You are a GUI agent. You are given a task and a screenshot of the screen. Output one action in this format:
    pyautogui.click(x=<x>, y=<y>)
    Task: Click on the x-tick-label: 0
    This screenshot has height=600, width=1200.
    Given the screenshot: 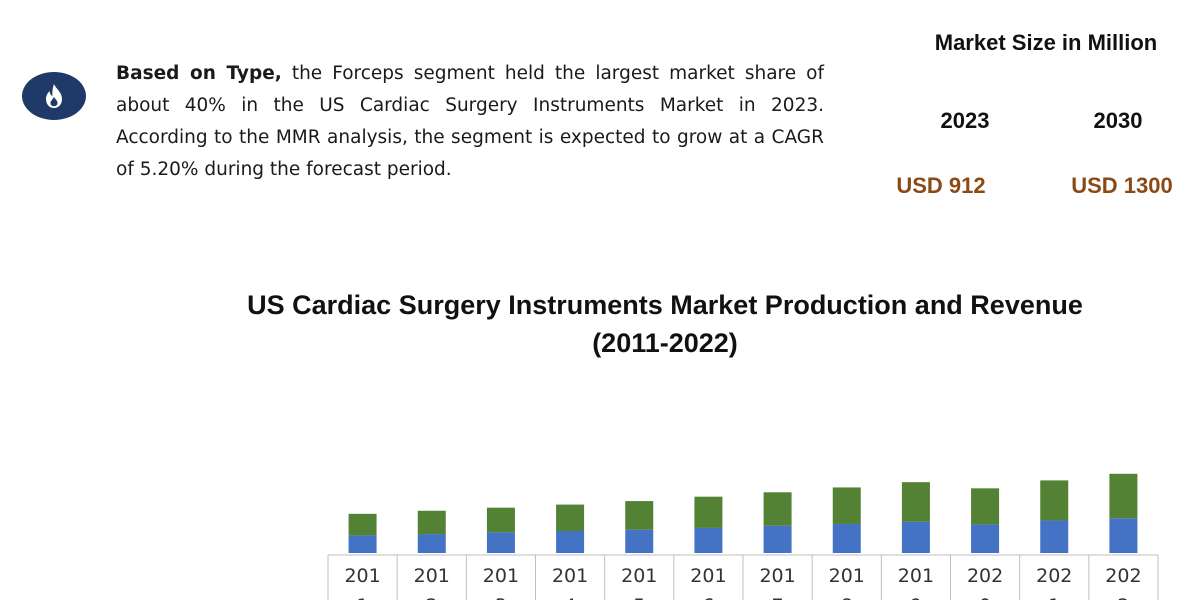 What is the action you would take?
    pyautogui.click(x=985, y=597)
    